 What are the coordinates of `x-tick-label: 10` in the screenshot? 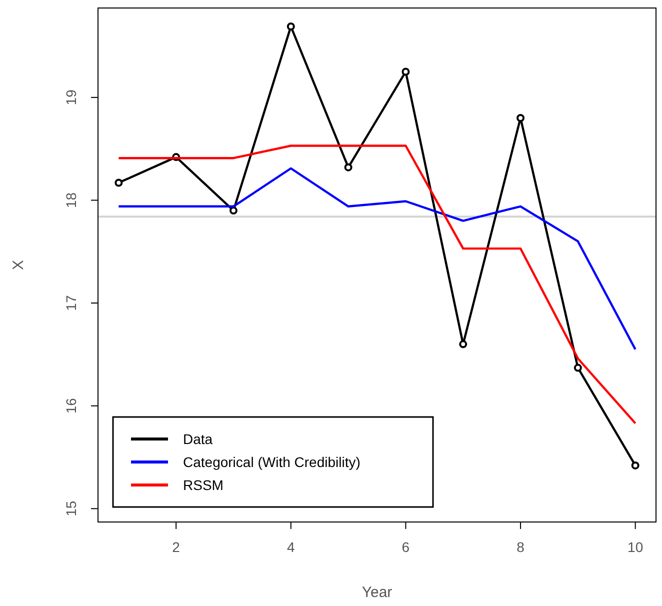 It's located at (636, 547).